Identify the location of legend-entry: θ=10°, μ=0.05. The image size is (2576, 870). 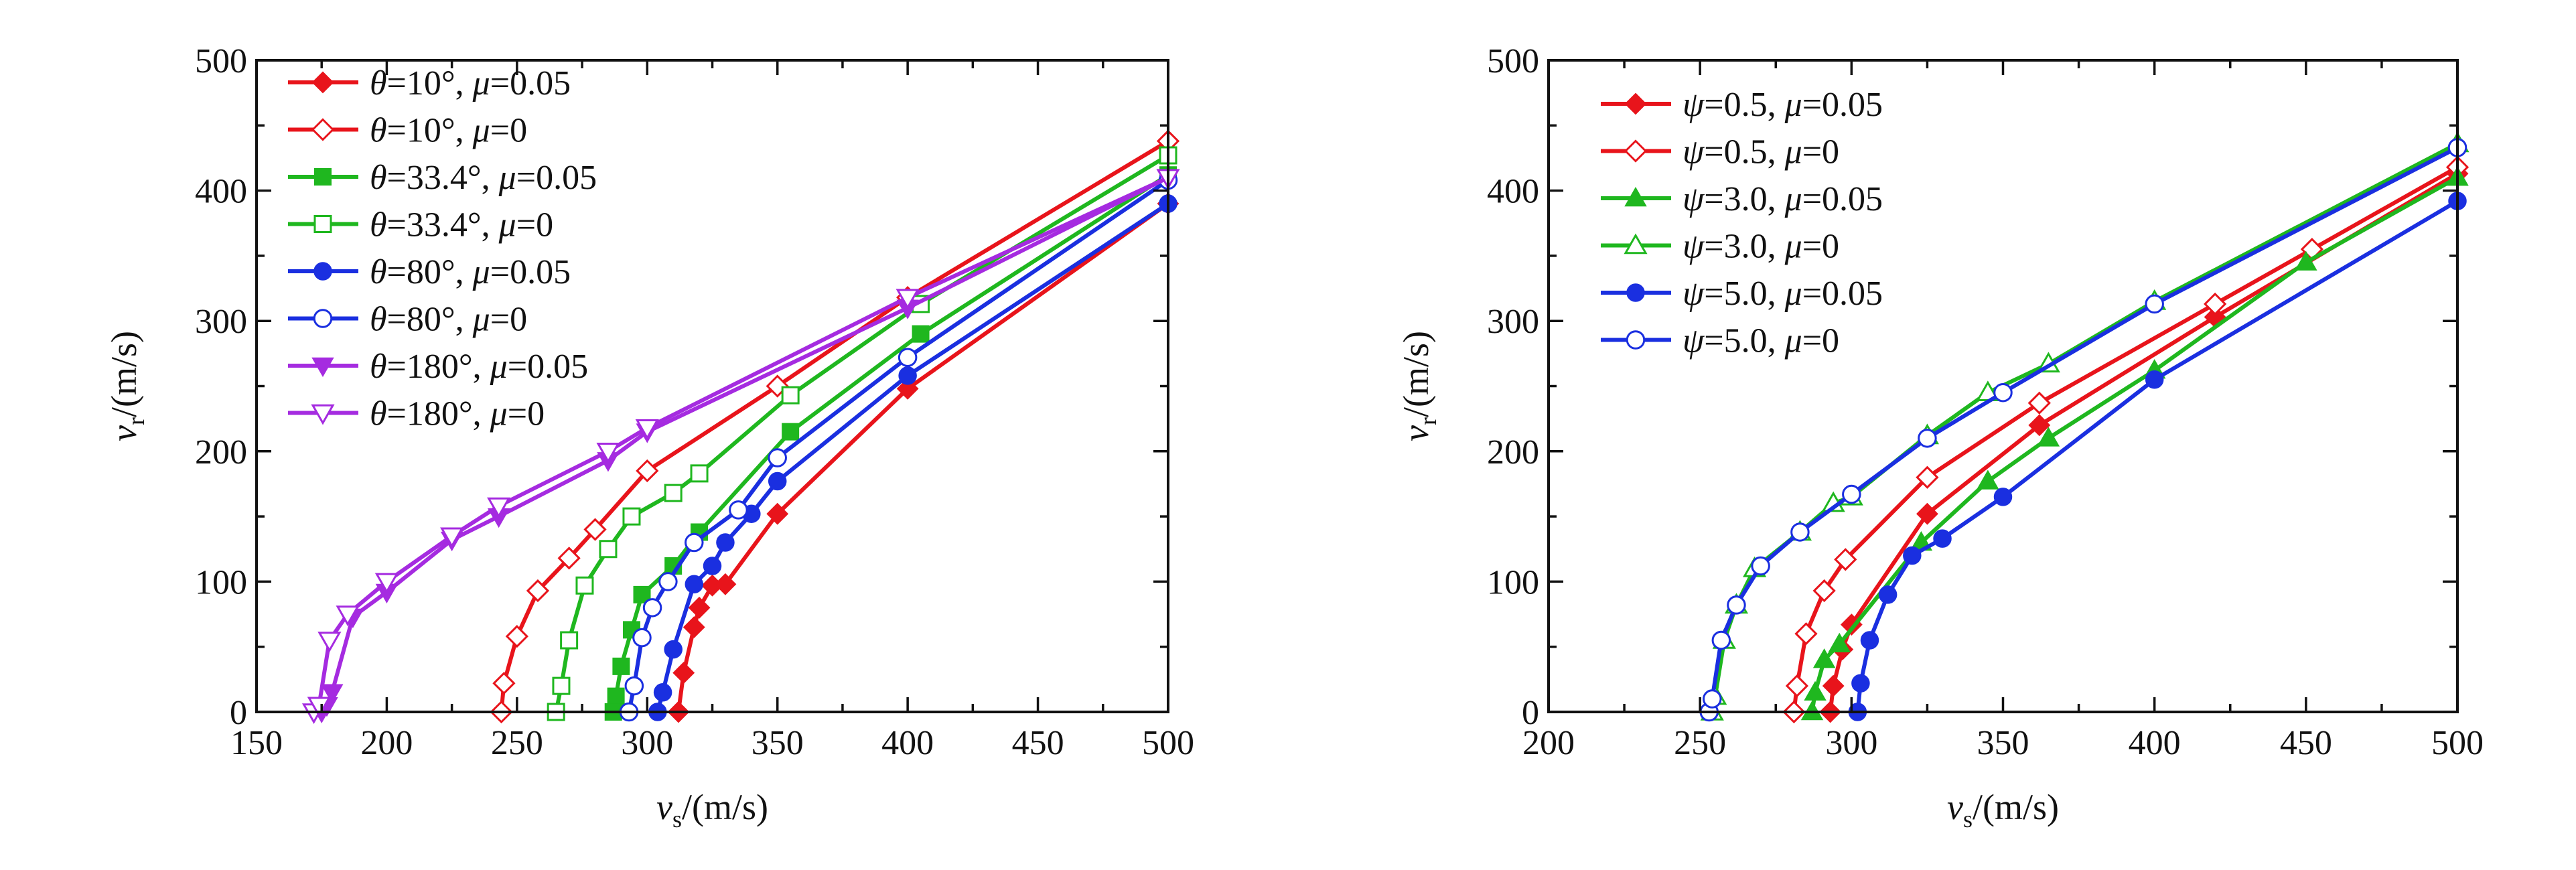
(429, 83).